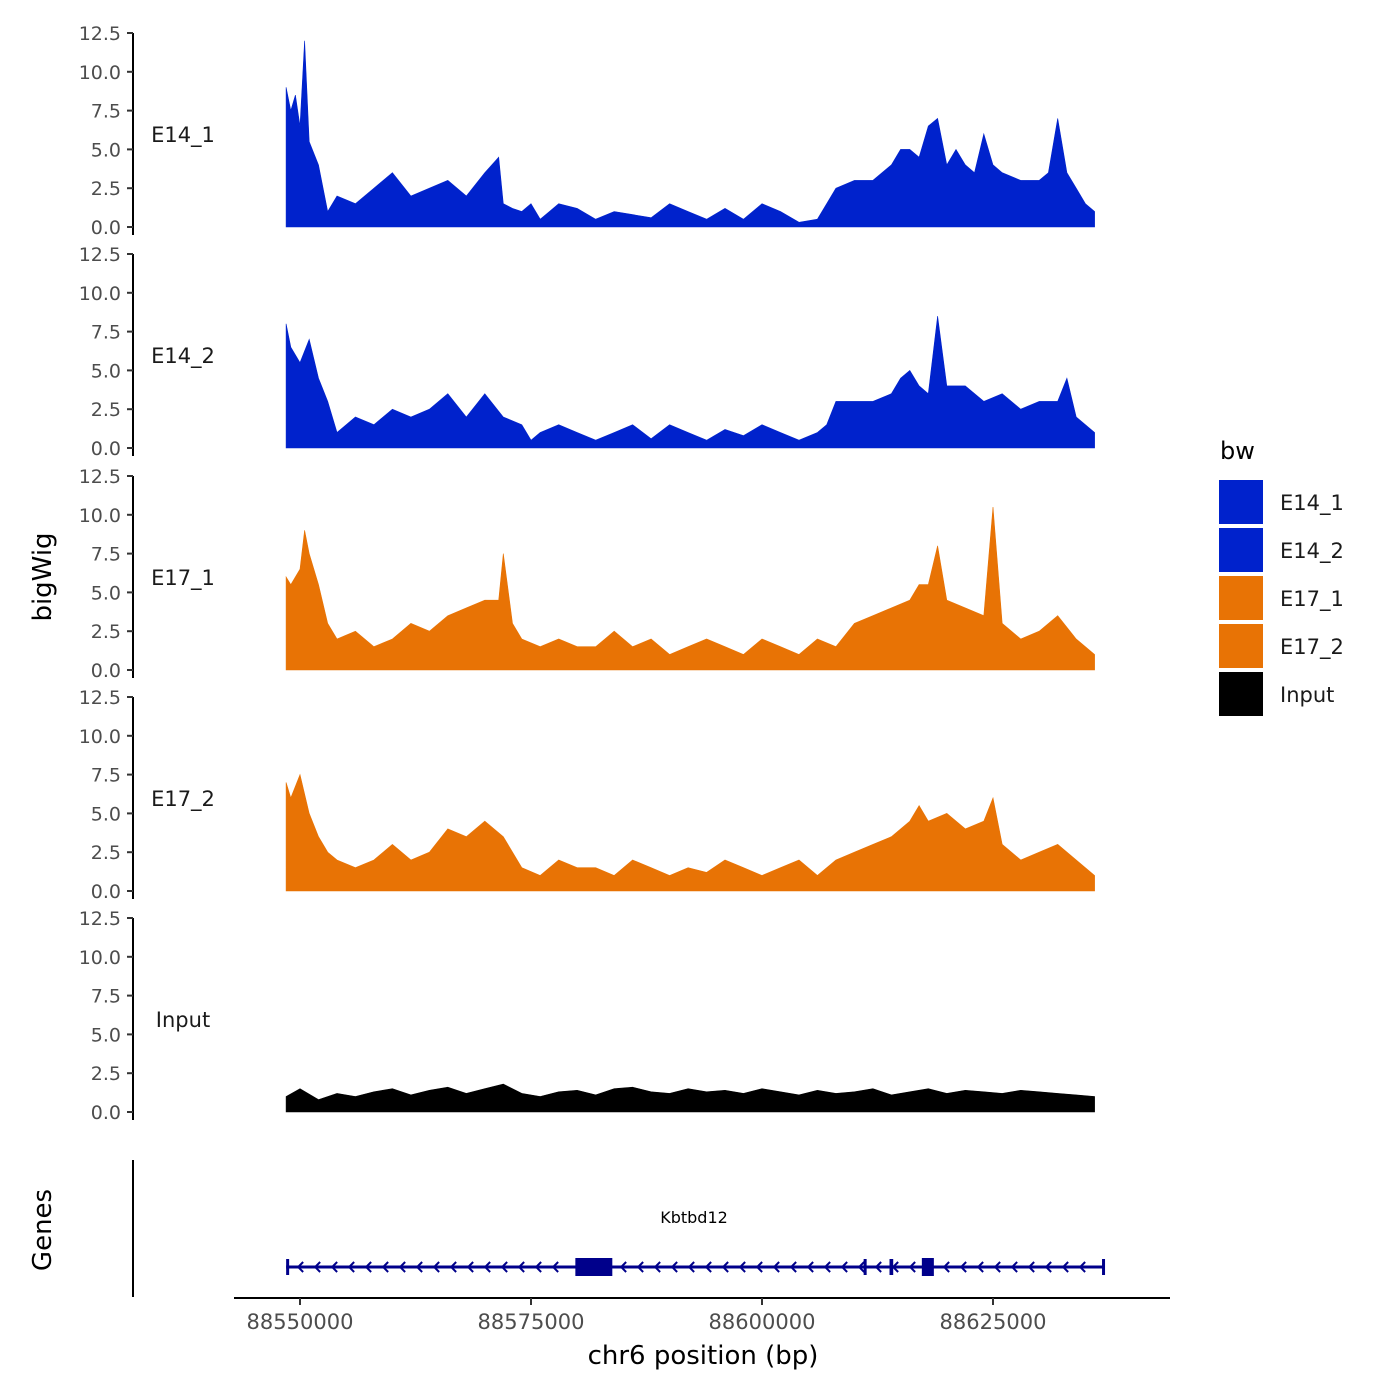 This screenshot has height=1400, width=1400. What do you see at coordinates (703, 1356) in the screenshot?
I see `x-axis-title: chr6 position (bp)` at bounding box center [703, 1356].